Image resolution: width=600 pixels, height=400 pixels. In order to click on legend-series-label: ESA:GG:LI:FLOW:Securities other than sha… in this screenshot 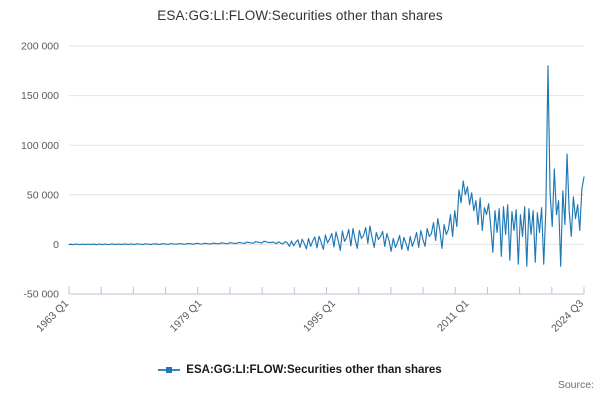, I will do `click(314, 370)`.